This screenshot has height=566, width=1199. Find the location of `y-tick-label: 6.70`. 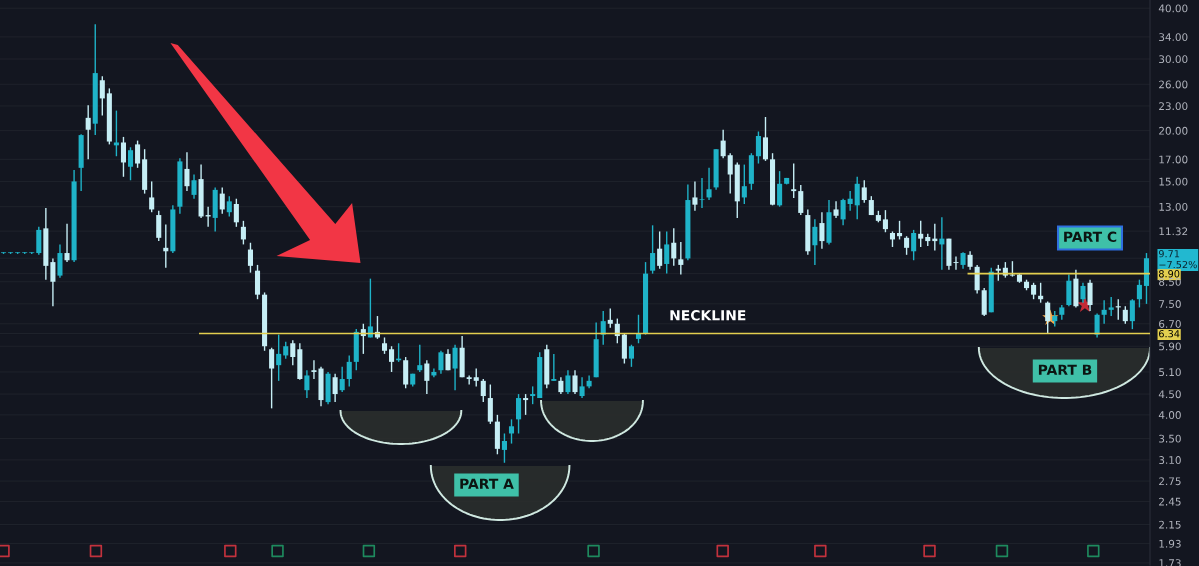

y-tick-label: 6.70 is located at coordinates (1170, 324).